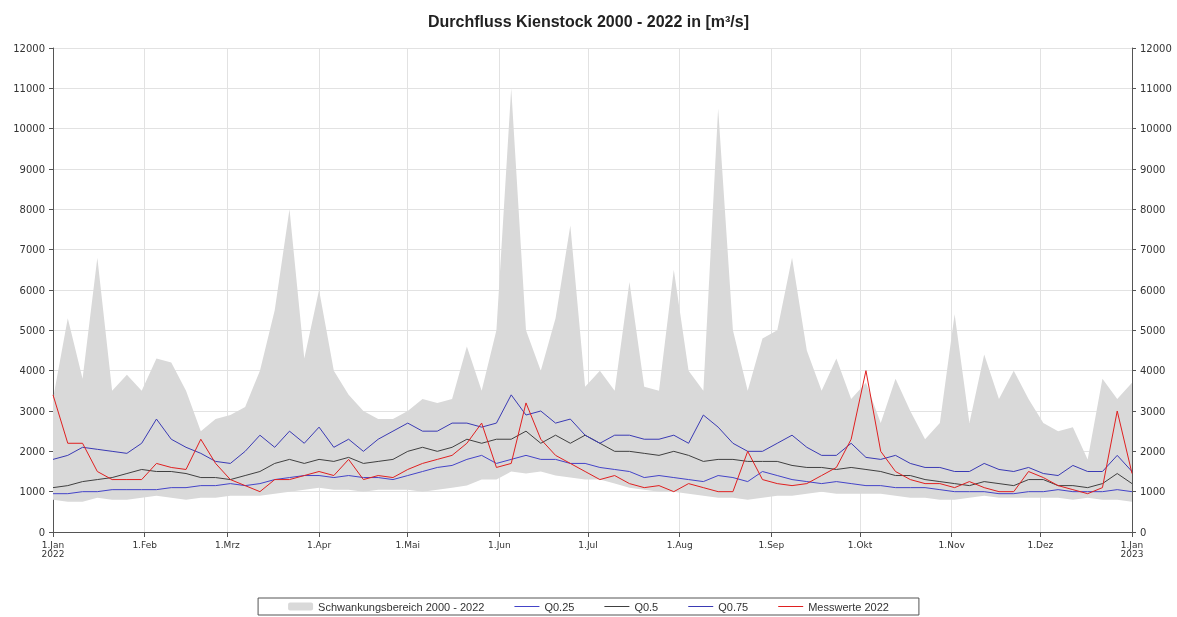 The height and width of the screenshot is (617, 1177). What do you see at coordinates (1153, 250) in the screenshot?
I see `y2-tick-label: 7000` at bounding box center [1153, 250].